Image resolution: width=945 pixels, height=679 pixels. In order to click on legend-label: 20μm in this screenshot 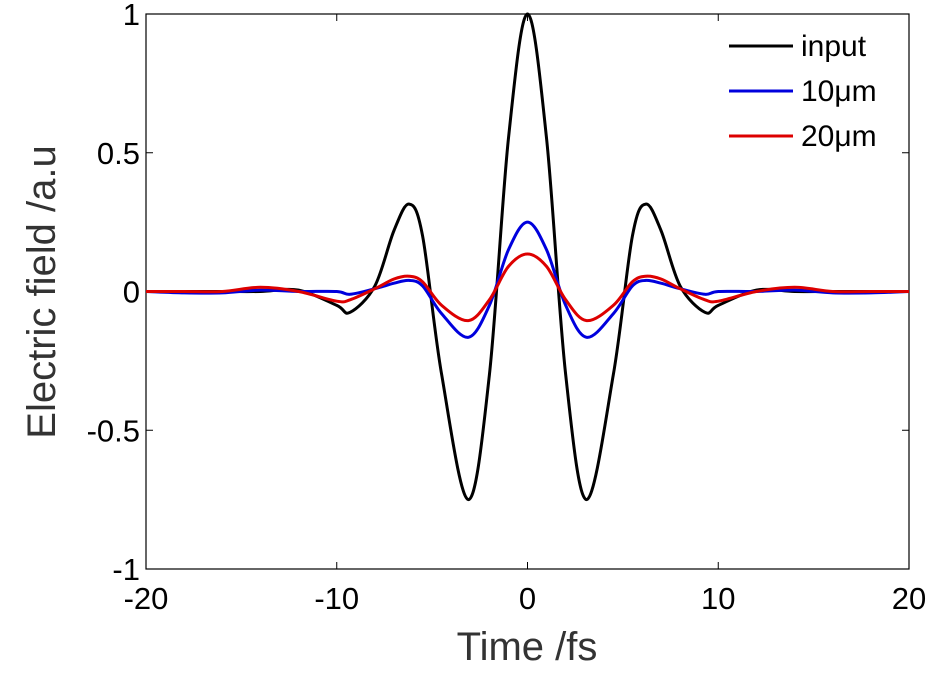, I will do `click(839, 136)`.